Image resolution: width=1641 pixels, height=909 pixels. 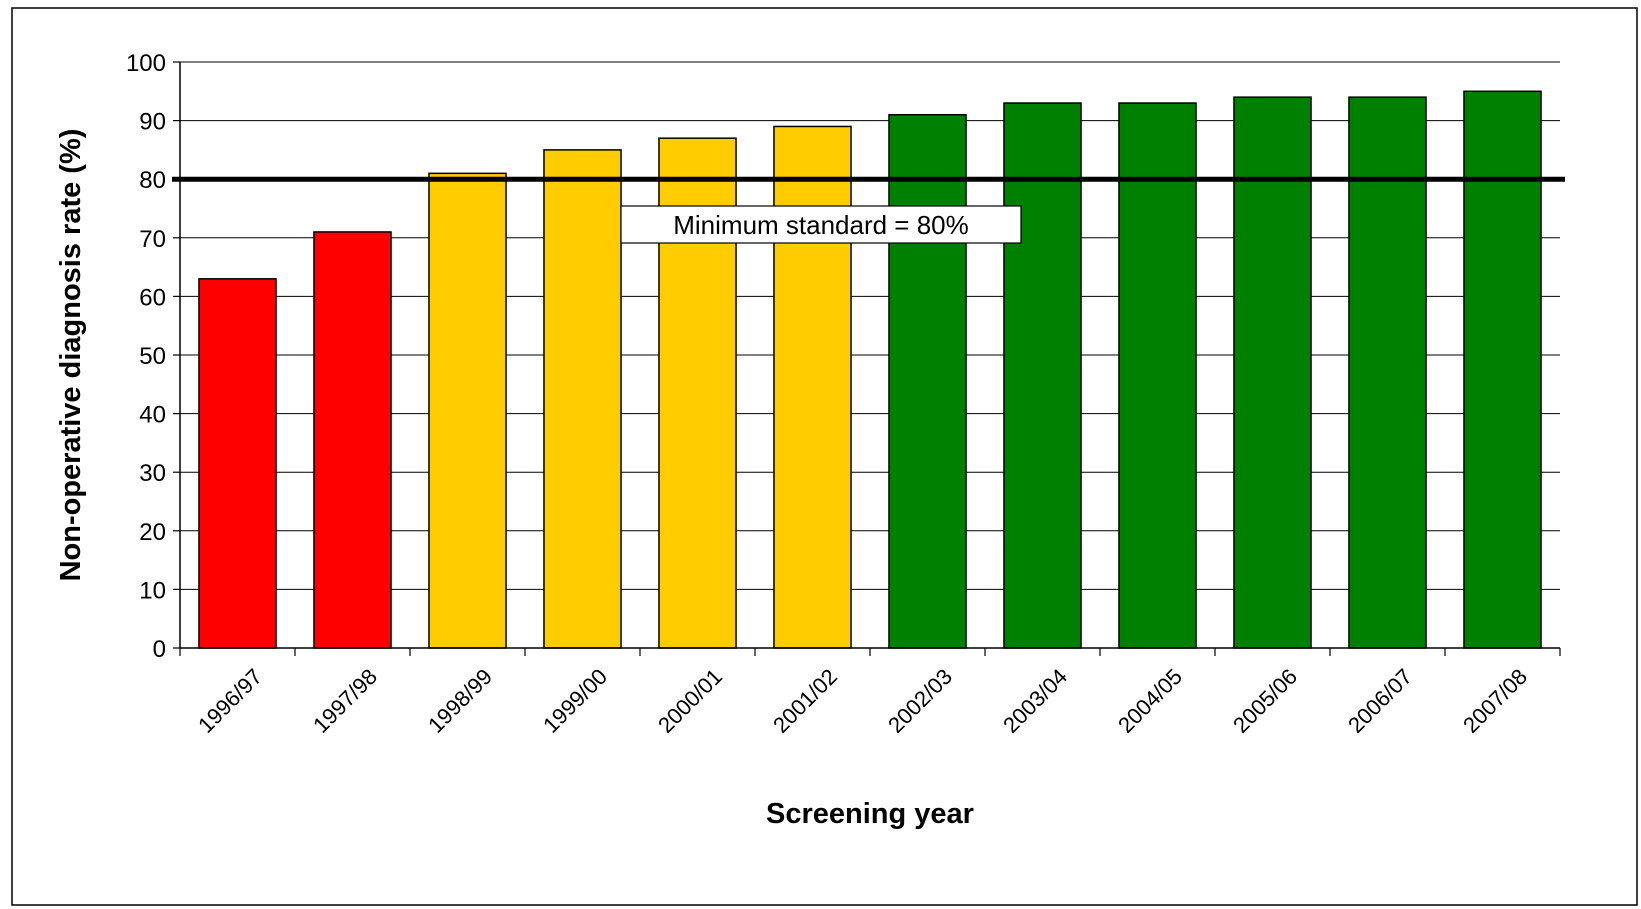 I want to click on y-axis-title: Non-operative diagnosis rate (%), so click(x=71, y=355).